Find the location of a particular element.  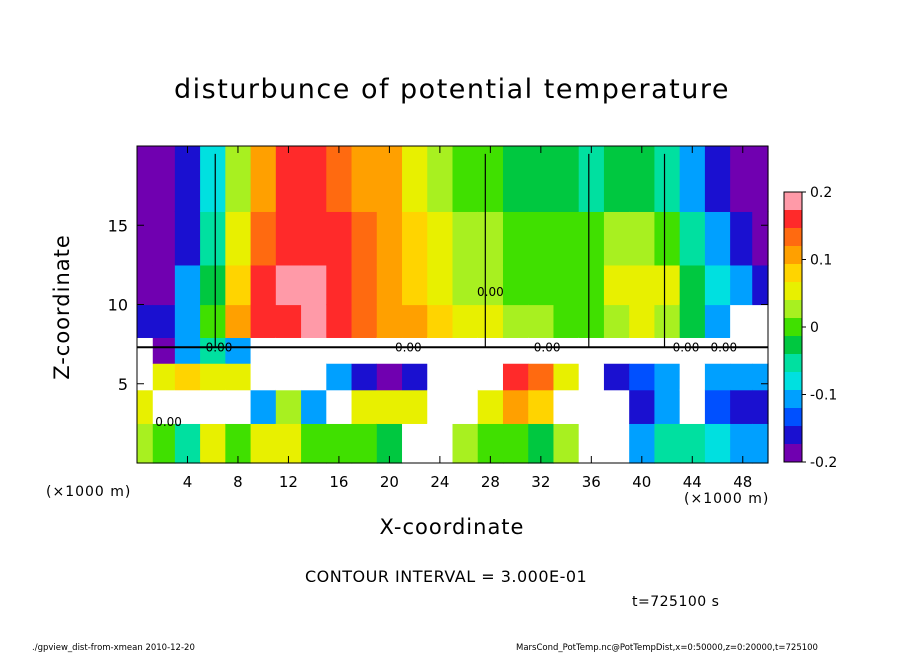

colorbar-tick-label: 0.1 is located at coordinates (821, 261).